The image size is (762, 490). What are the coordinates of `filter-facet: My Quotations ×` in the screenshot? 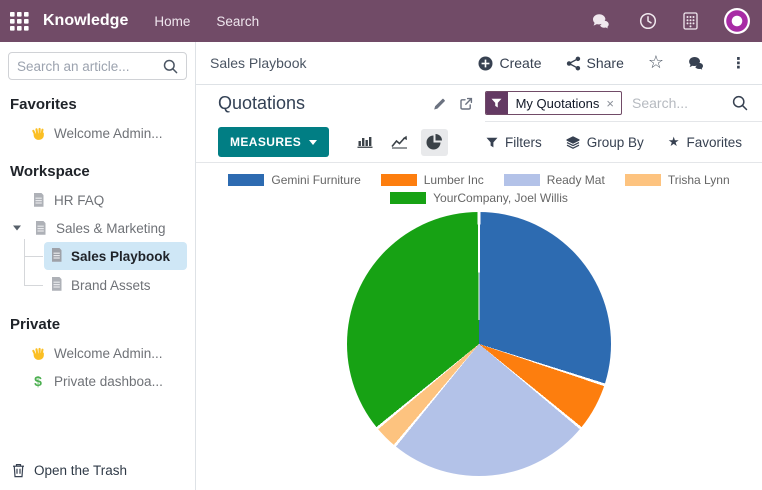 It's located at (553, 103).